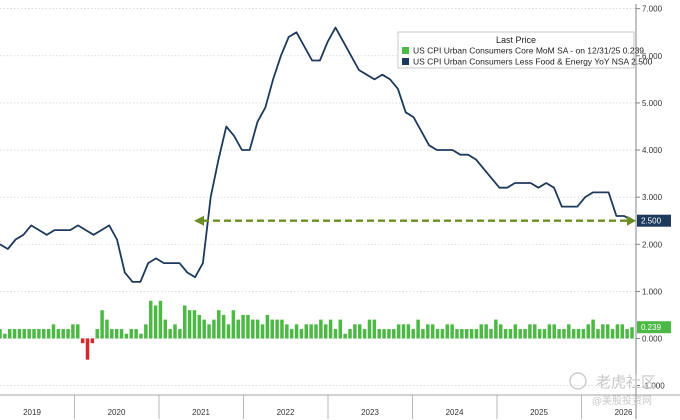  I want to click on y-tick-label: 7.000, so click(652, 9).